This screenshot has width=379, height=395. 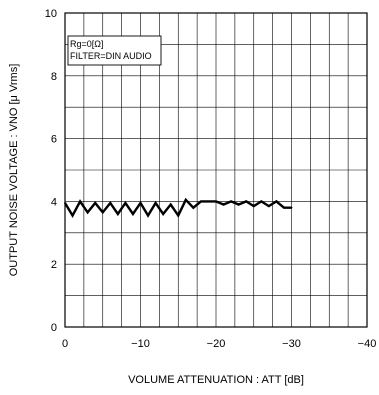 What do you see at coordinates (65, 344) in the screenshot?
I see `x-tick-label: 0` at bounding box center [65, 344].